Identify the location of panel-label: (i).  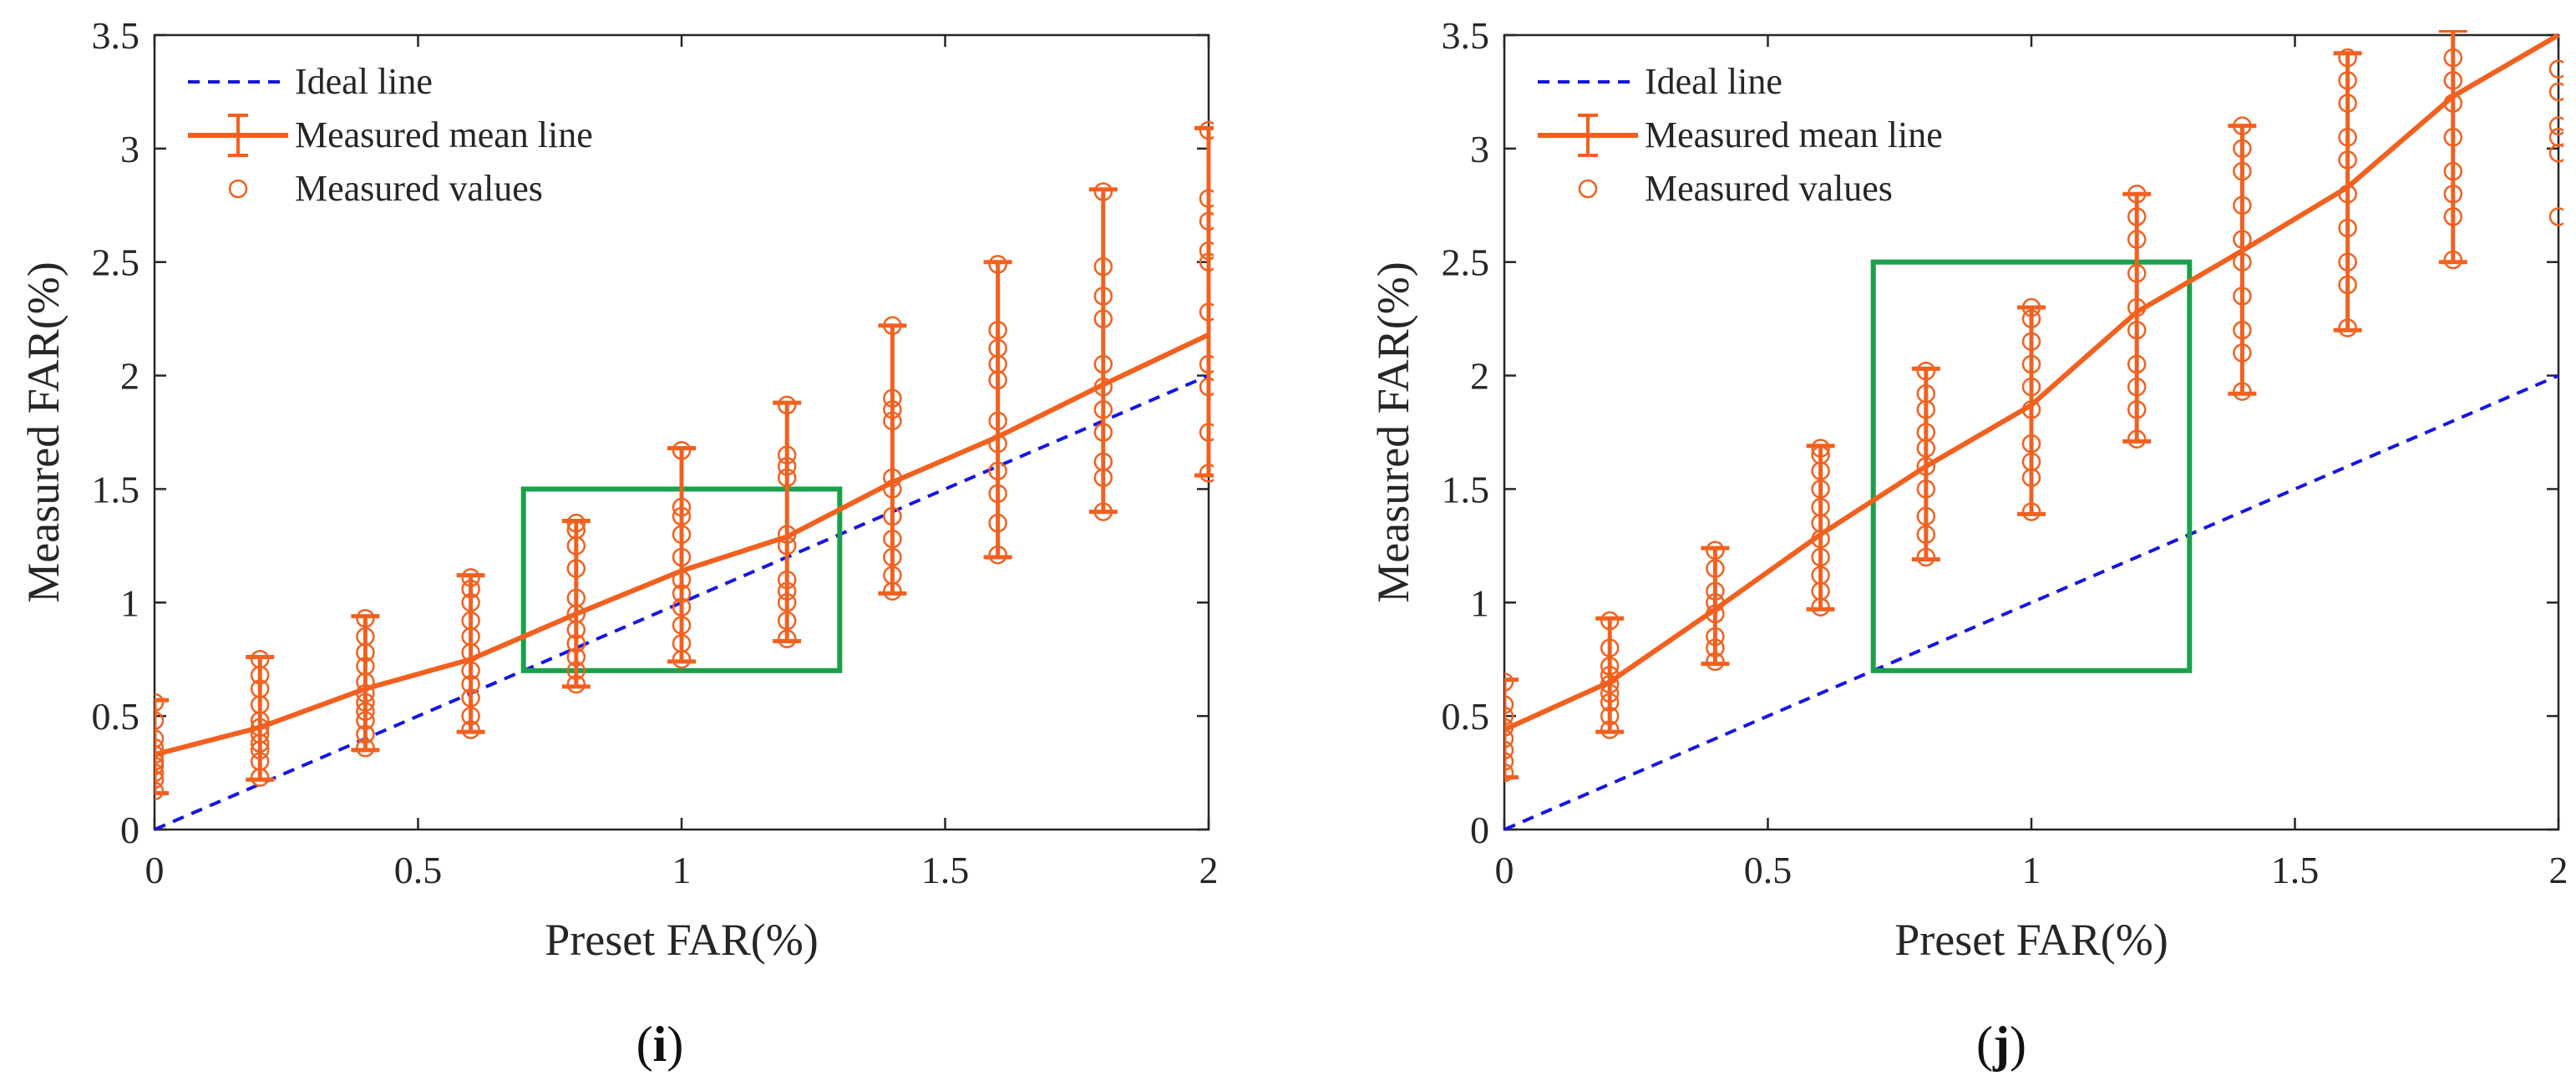
(660, 1044).